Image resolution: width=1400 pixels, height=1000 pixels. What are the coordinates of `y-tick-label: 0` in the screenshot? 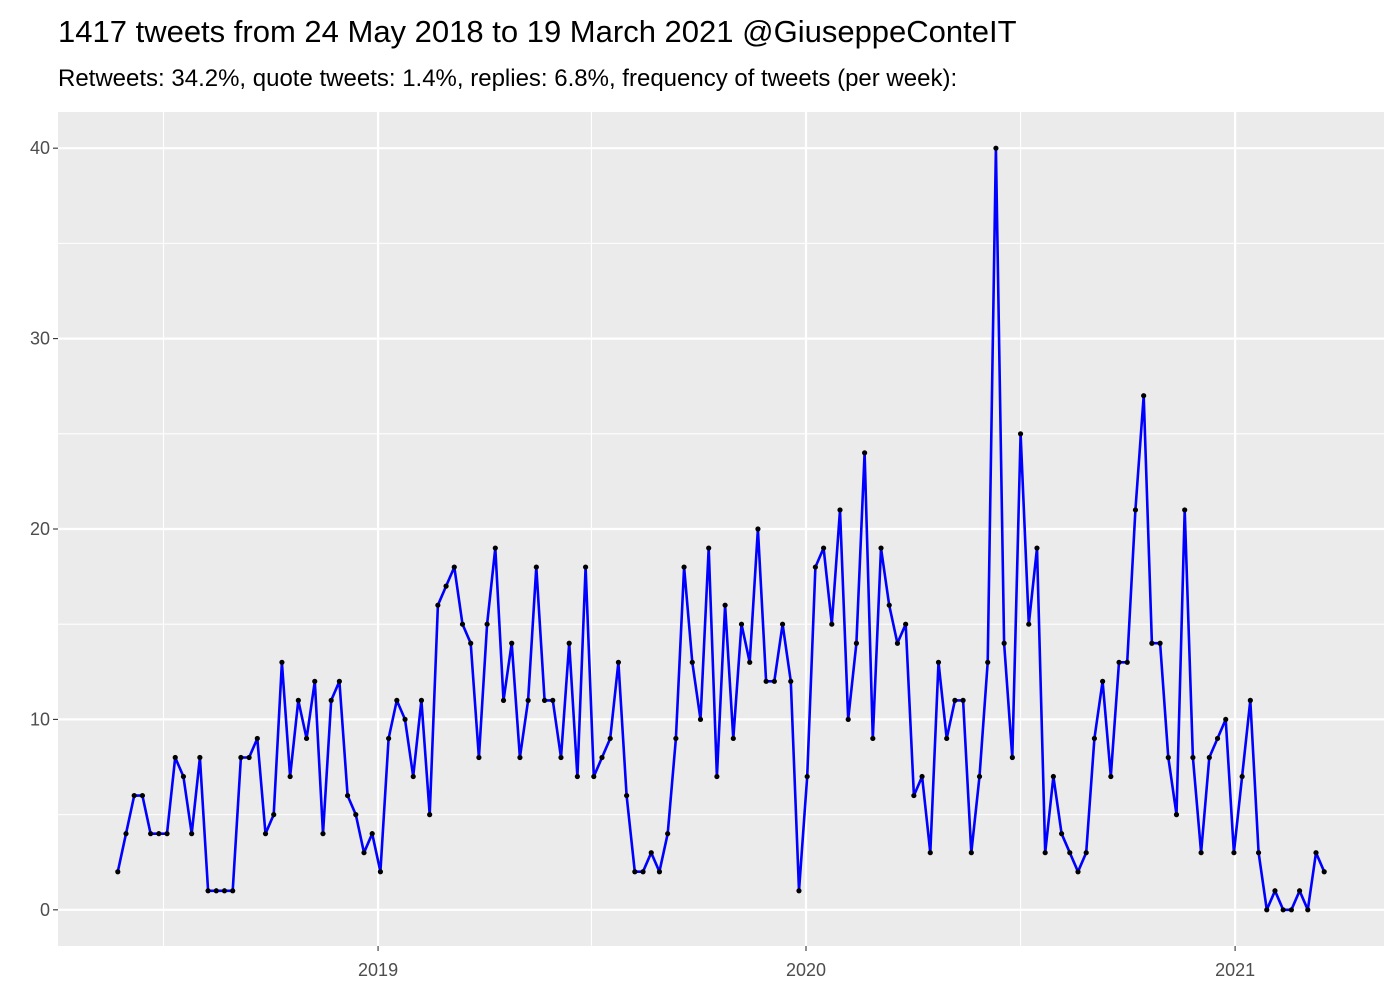 It's located at (45, 910).